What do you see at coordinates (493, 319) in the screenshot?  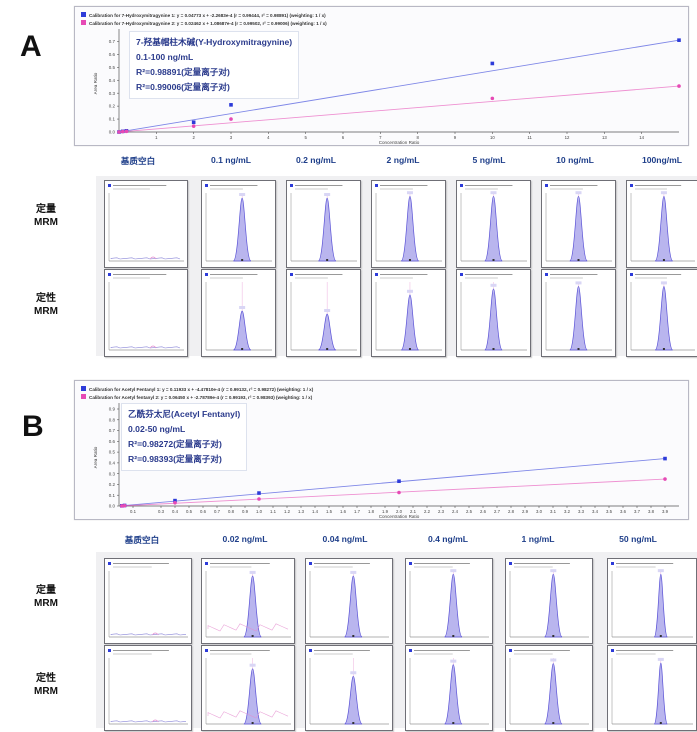 I see `chromatogram-a-qual-4-peak` at bounding box center [493, 319].